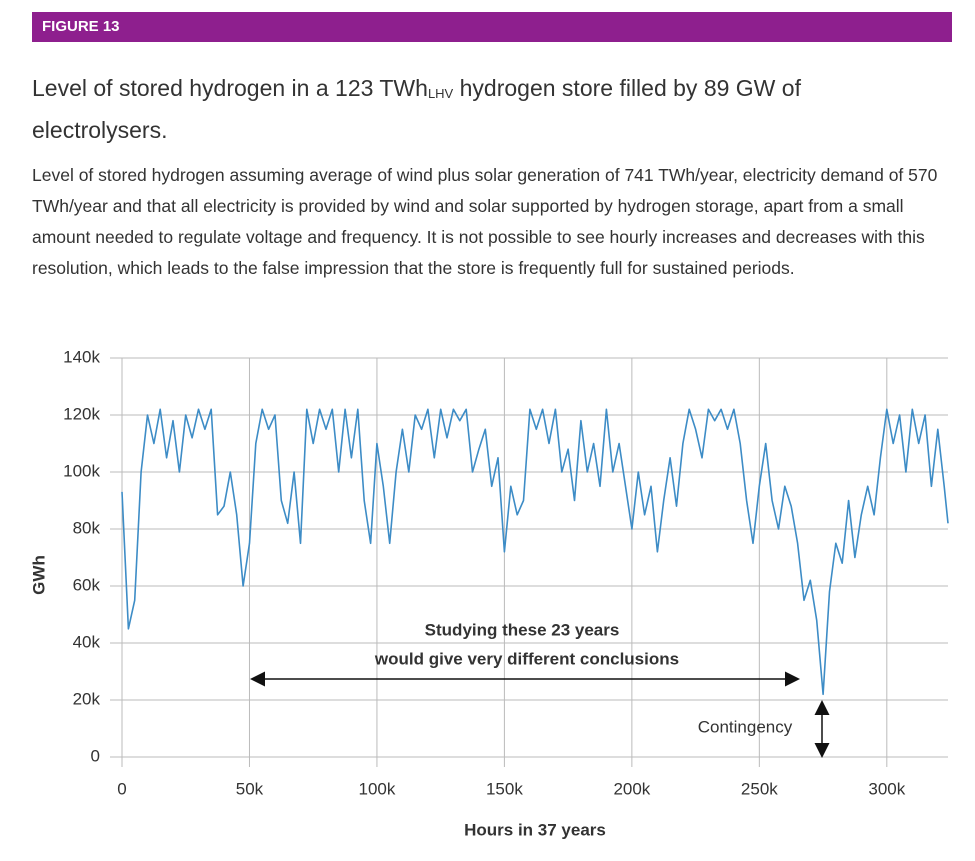 This screenshot has height=861, width=975. Describe the element at coordinates (631, 788) in the screenshot. I see `x-tick-label: 200k` at that location.